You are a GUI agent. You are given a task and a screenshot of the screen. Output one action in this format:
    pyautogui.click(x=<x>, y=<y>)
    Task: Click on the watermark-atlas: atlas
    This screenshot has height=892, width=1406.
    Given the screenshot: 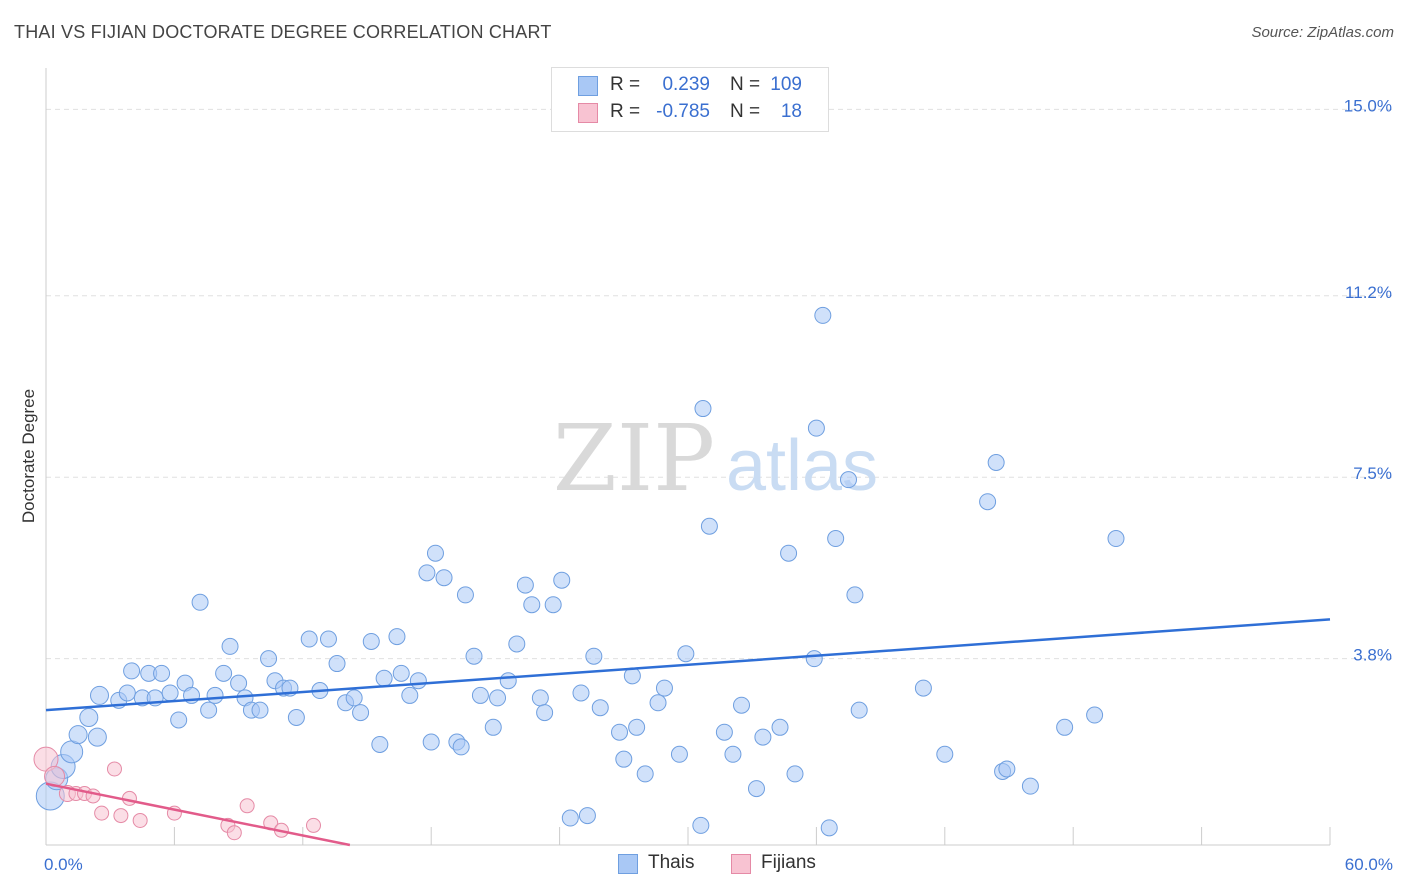 What is the action you would take?
    pyautogui.click(x=802, y=466)
    